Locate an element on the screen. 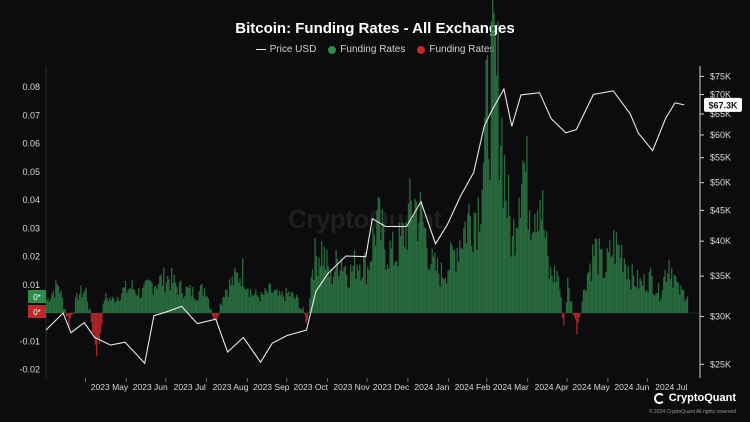 The image size is (750, 422). y-left-tick-label: -0.02 is located at coordinates (29, 370).